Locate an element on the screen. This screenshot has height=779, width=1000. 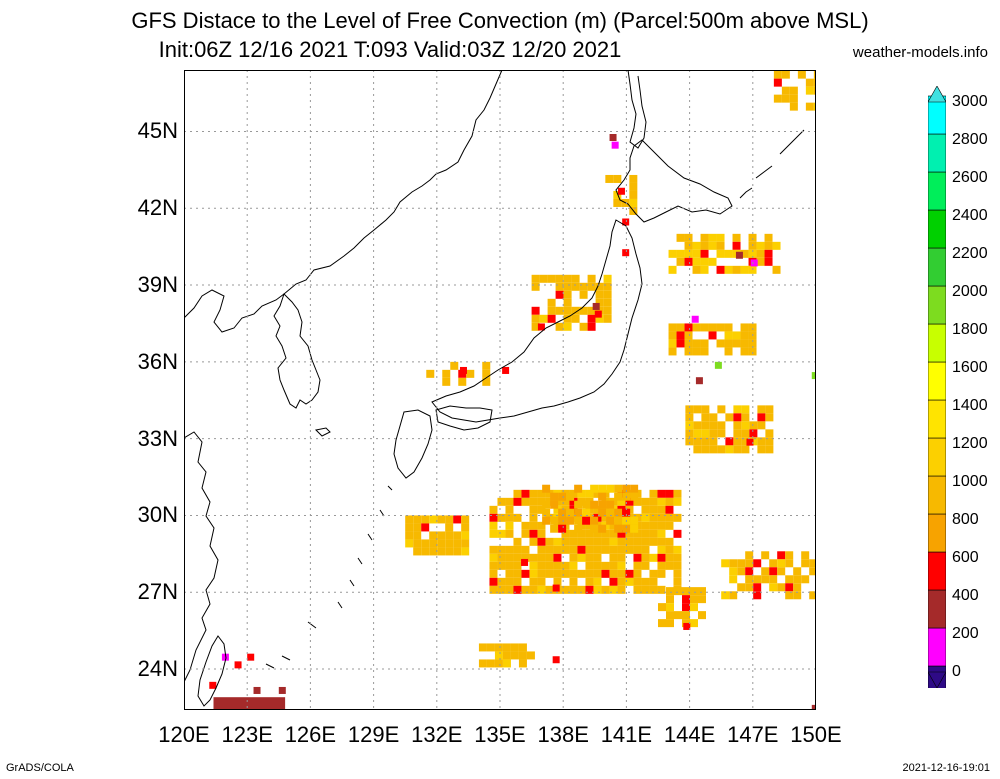
lat-label: 45N is located at coordinates (157, 131).